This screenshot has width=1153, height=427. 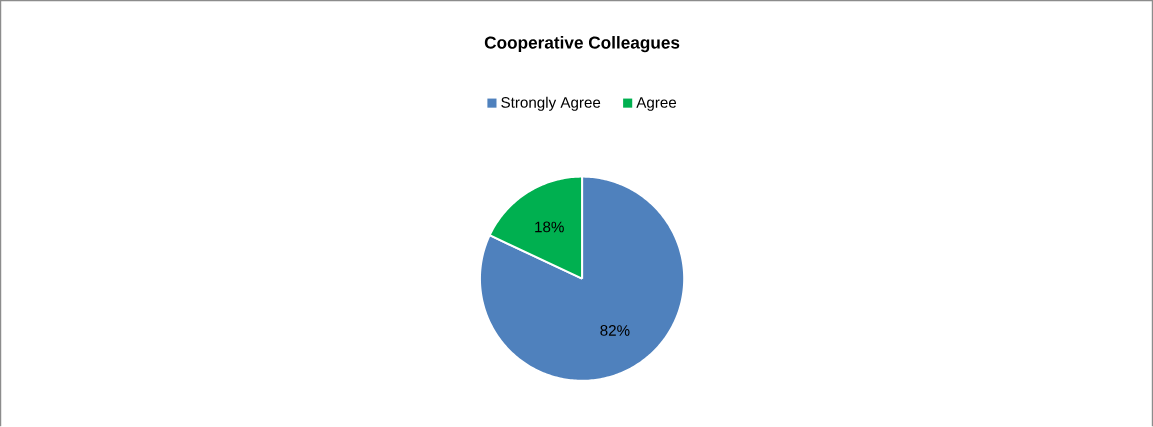 What do you see at coordinates (615, 330) in the screenshot?
I see `data-label: 82%` at bounding box center [615, 330].